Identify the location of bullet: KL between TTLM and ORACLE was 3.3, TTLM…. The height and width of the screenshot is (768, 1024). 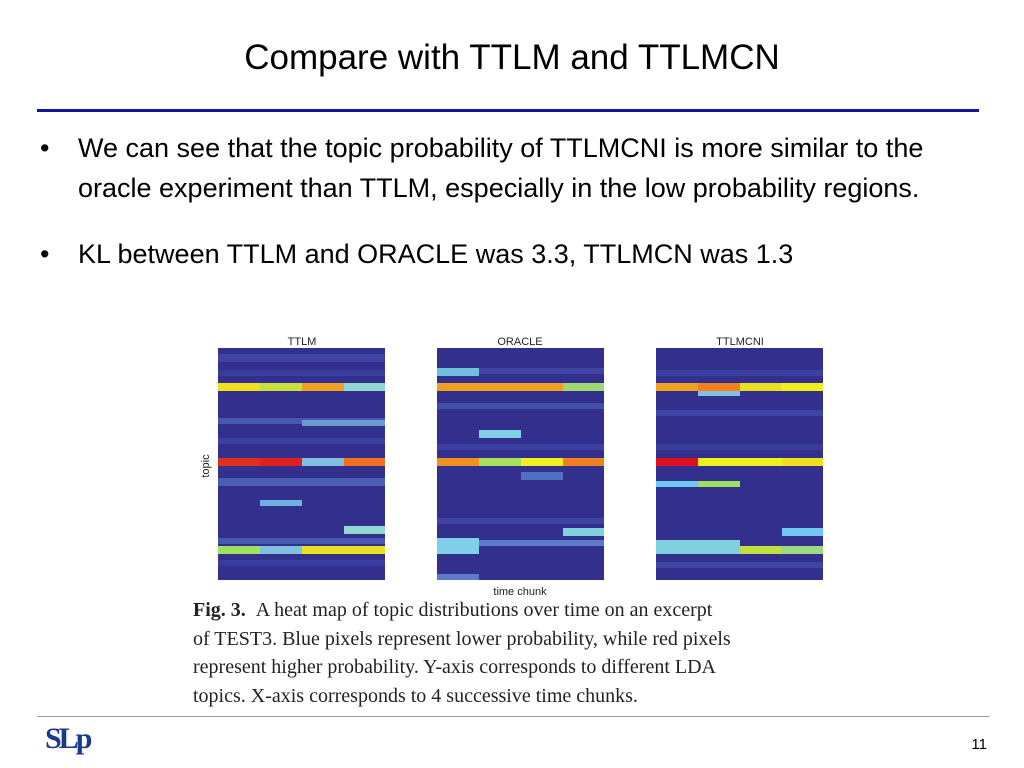
(518, 254).